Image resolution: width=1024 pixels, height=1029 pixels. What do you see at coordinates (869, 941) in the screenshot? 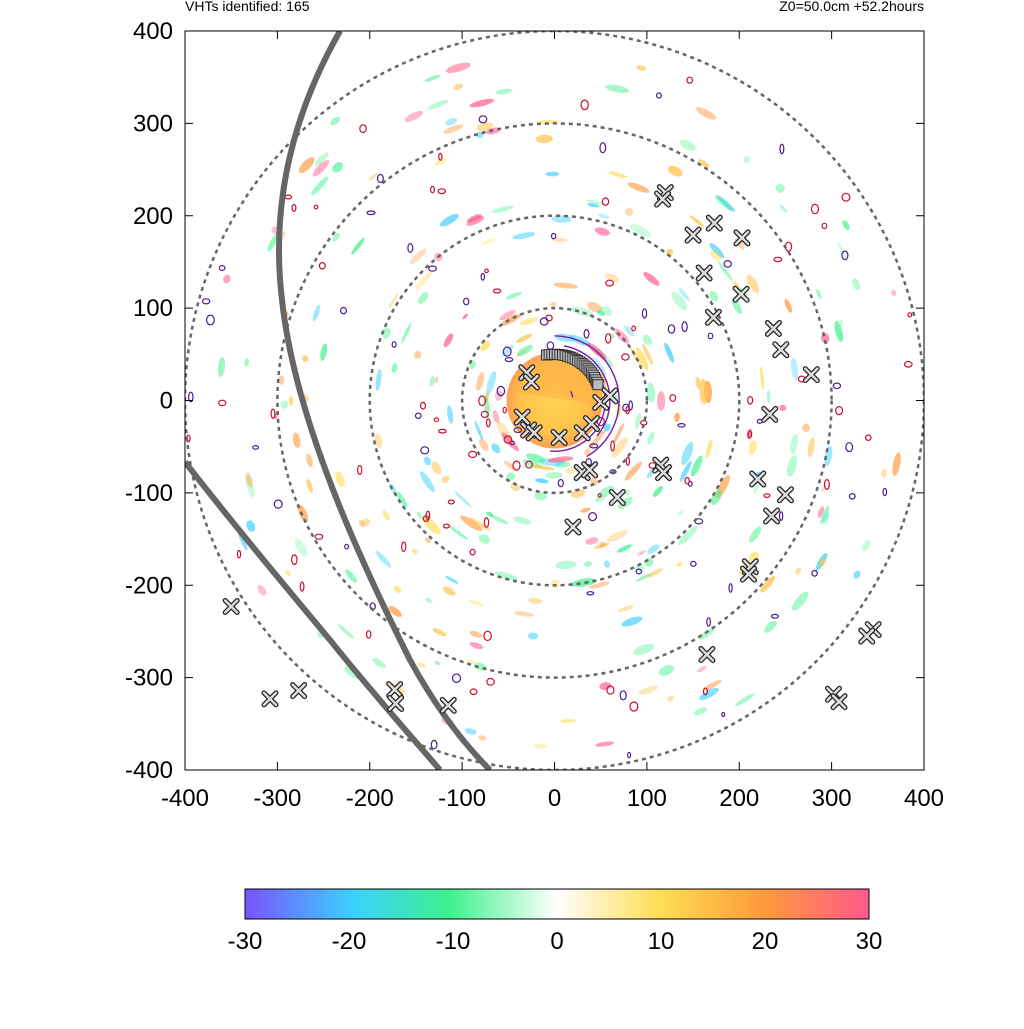
I see `colorbar-tick-label: 30` at bounding box center [869, 941].